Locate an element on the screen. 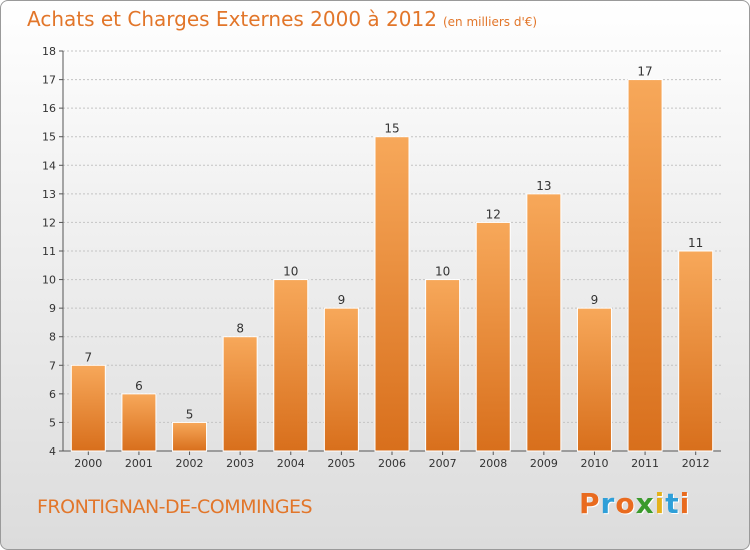 This screenshot has height=550, width=750. bar-value-label: 17 is located at coordinates (644, 72).